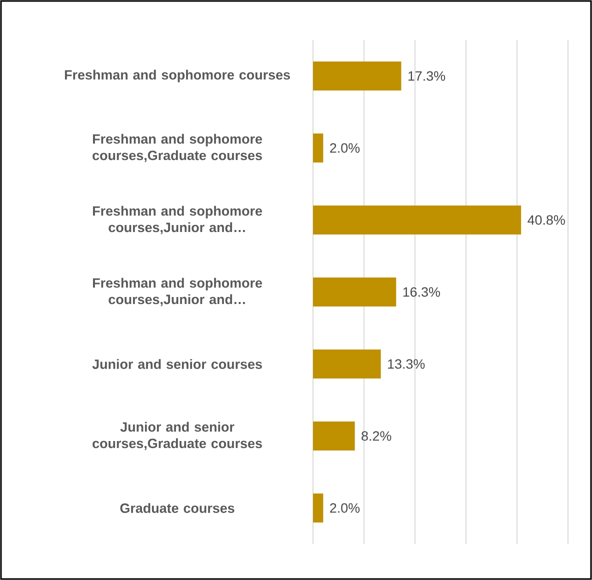 This screenshot has width=592, height=580. I want to click on data-label: 17.3%, so click(427, 76).